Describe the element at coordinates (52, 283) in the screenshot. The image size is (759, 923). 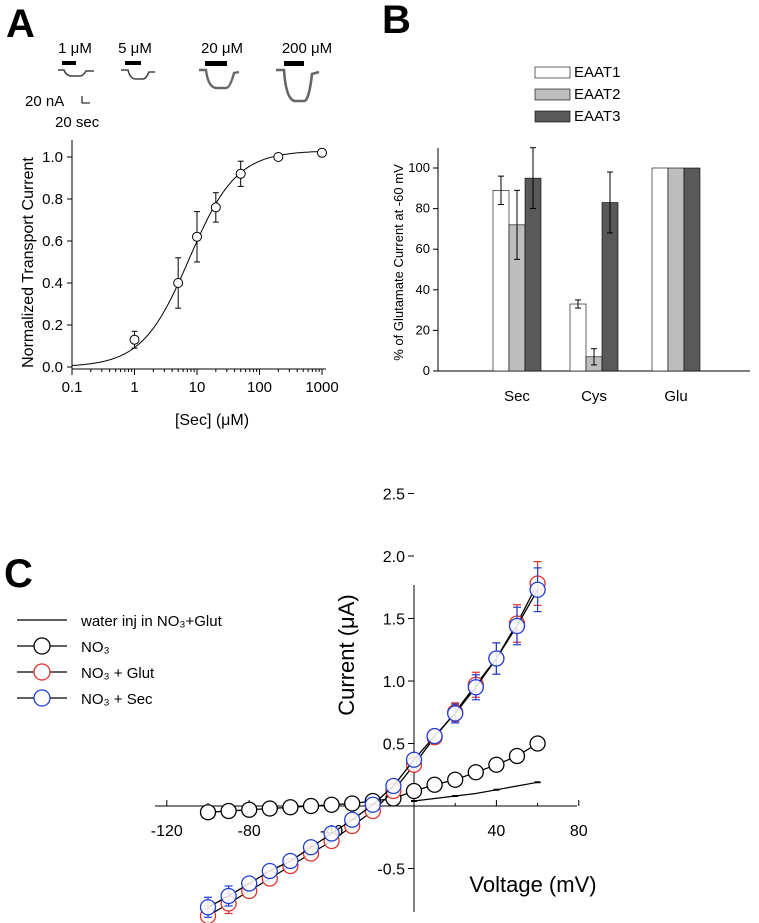
I see `y-tick-label: 0.4` at that location.